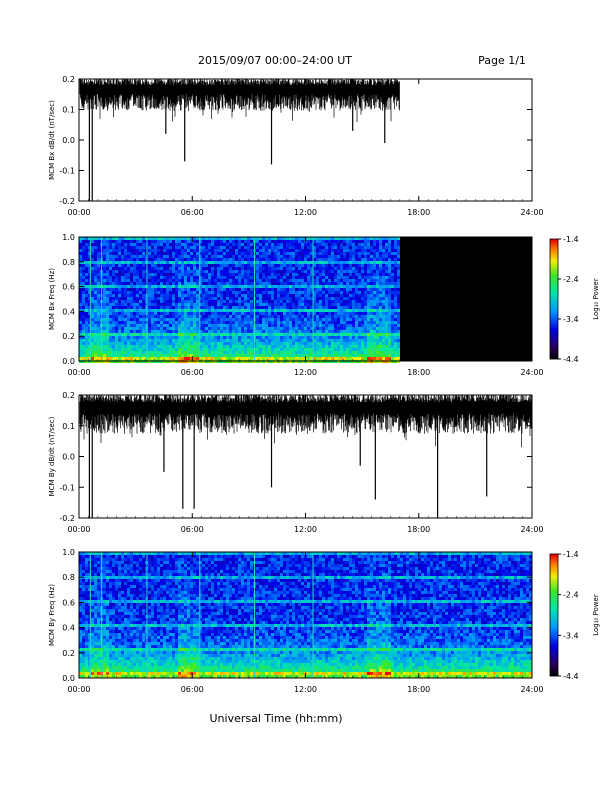 The width and height of the screenshot is (612, 792). Describe the element at coordinates (502, 60) in the screenshot. I see `header-page: Page 1/1` at that location.